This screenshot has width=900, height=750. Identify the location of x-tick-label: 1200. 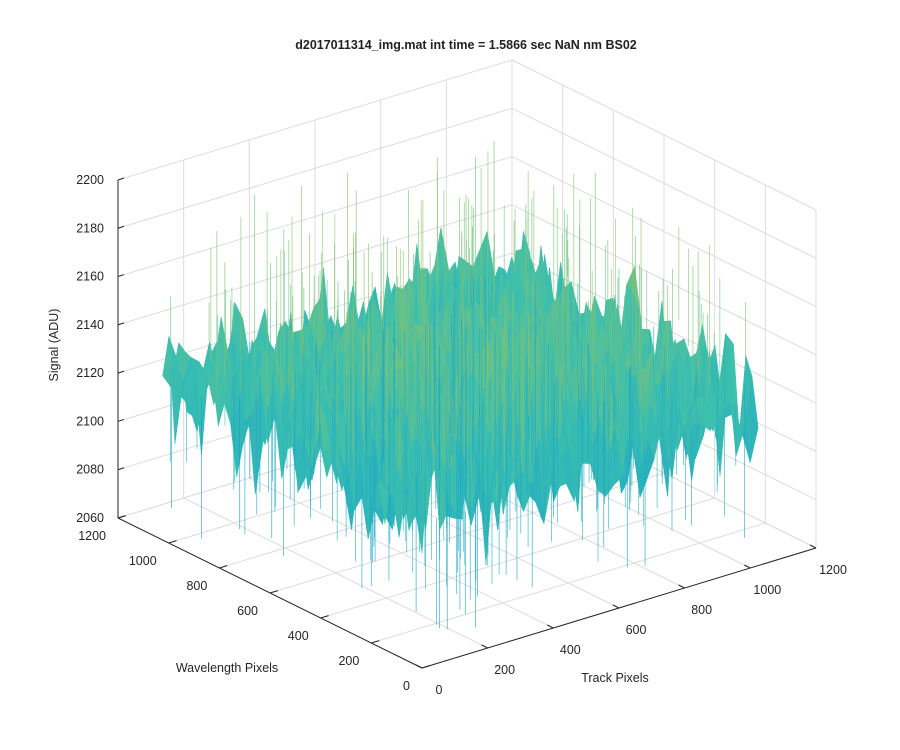
(833, 570).